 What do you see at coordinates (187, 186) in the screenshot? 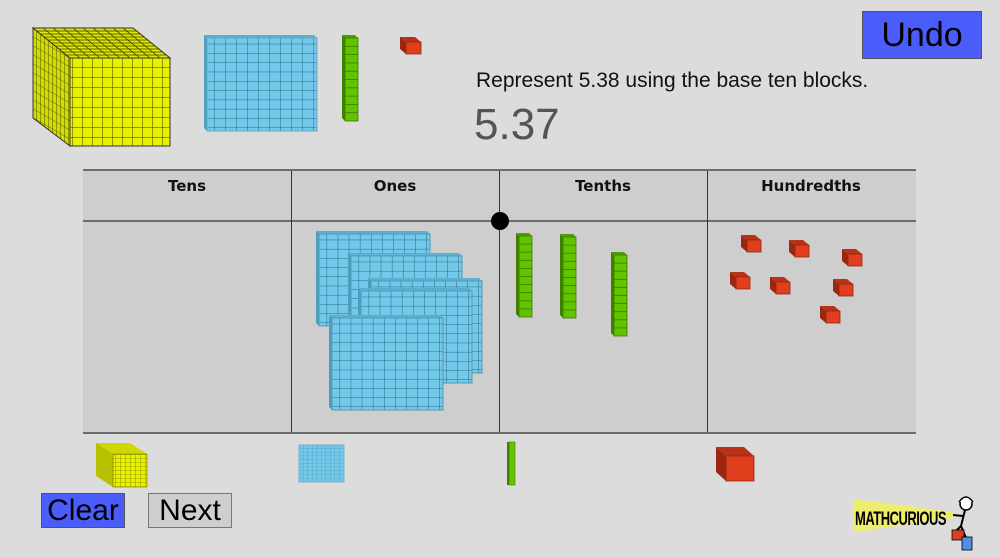
I see `column-header-tens: Tens` at bounding box center [187, 186].